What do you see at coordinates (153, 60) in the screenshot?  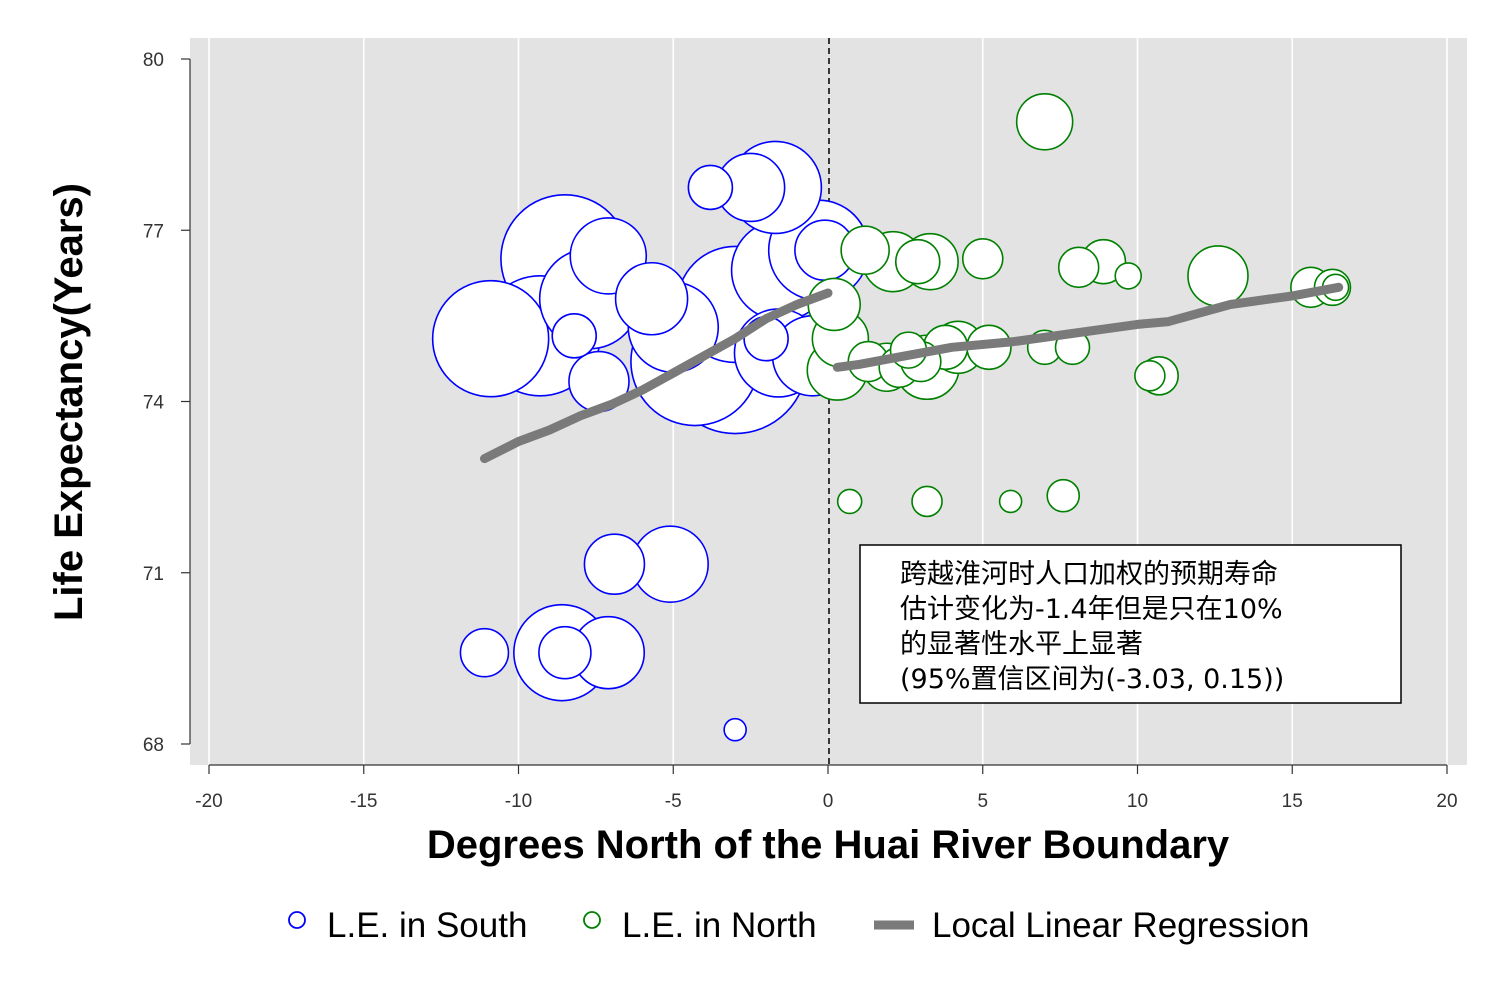 I see `y-tick-label-4: 80` at bounding box center [153, 60].